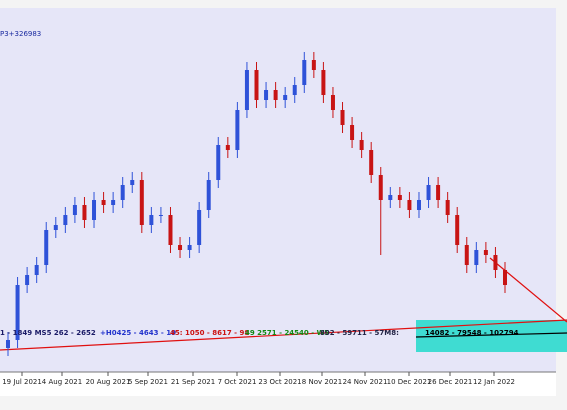  Describe the element at coordinates (48, 333) in the screenshot. I see `annotation: 1 - 1849 MS5 262 - 2652` at that location.